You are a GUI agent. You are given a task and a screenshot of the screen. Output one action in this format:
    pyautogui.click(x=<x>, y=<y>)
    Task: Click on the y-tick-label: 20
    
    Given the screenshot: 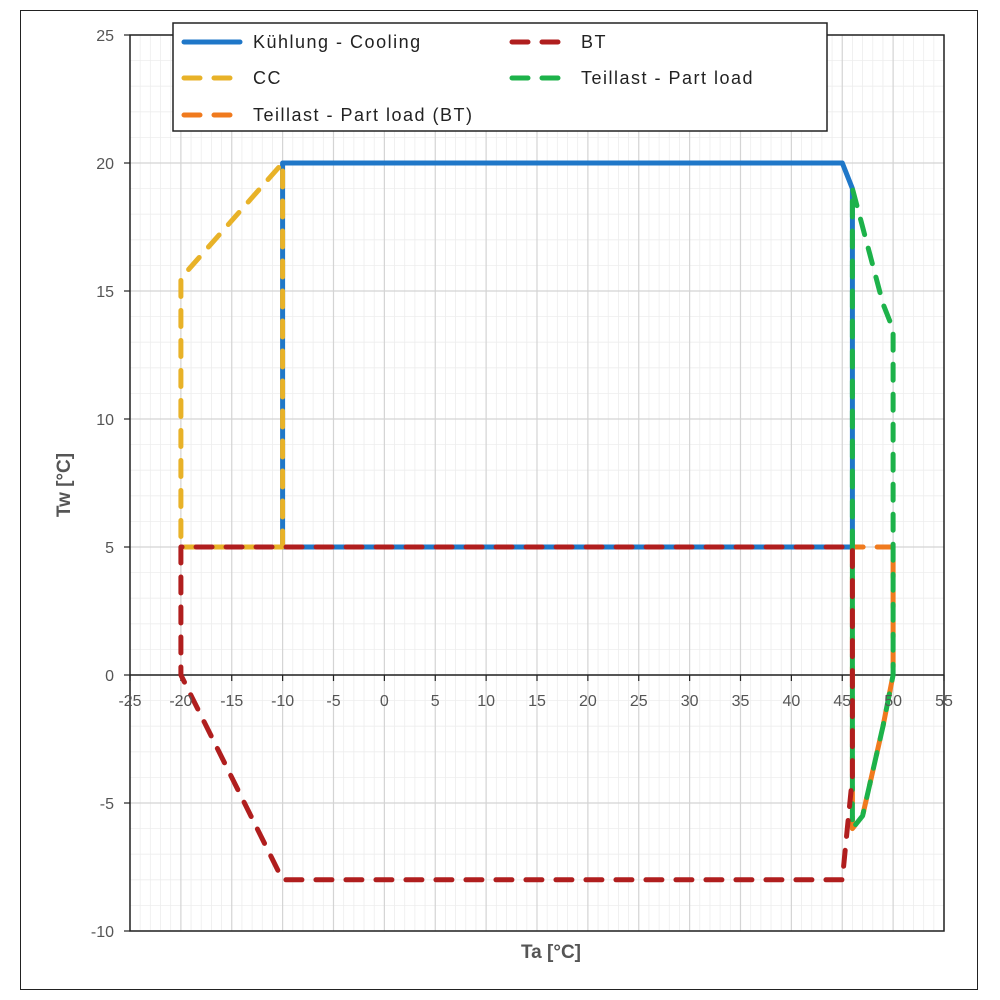 What is the action you would take?
    pyautogui.click(x=105, y=164)
    